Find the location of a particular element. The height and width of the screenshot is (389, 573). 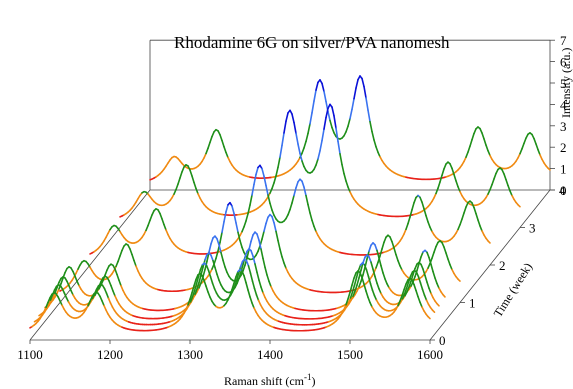

y-tick-label: 3 is located at coordinates (532, 228).